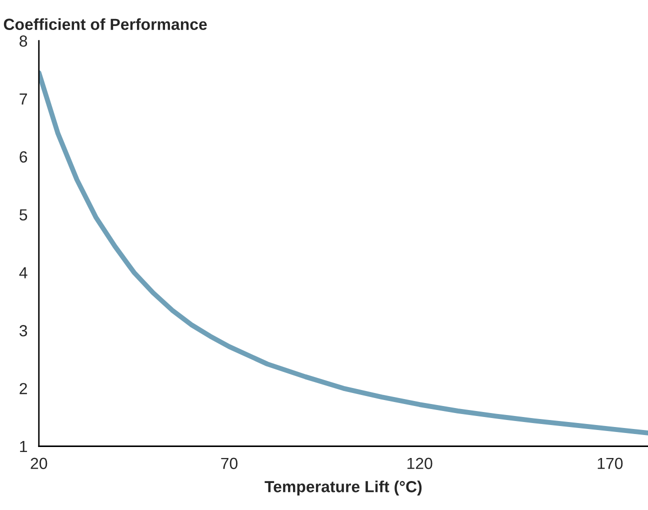  Describe the element at coordinates (105, 24) in the screenshot. I see `y-axis-title: Coefficient of Performance` at that location.